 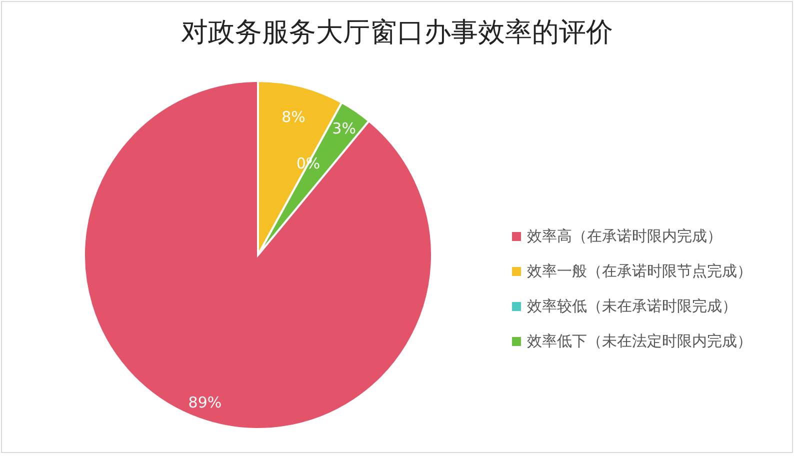 What do you see at coordinates (344, 128) in the screenshot?
I see `data-label: 3%` at bounding box center [344, 128].